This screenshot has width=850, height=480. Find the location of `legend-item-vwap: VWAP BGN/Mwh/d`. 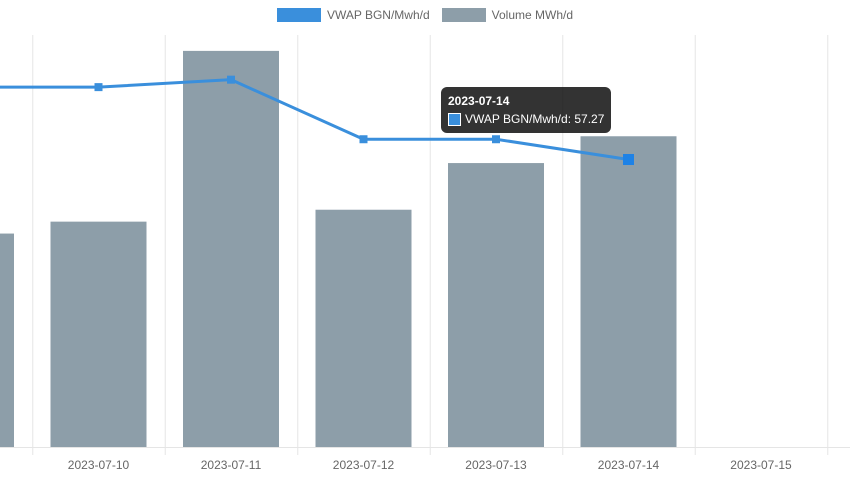

legend-item-vwap: VWAP BGN/Mwh/d is located at coordinates (353, 15).